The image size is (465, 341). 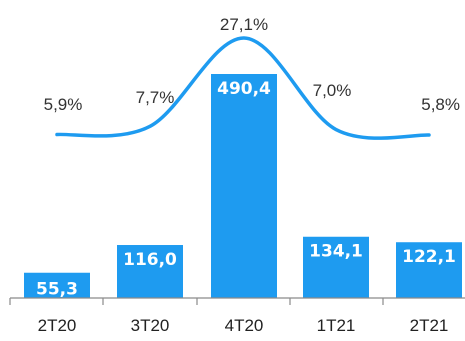 I want to click on bar-value-label: 134,1, so click(x=336, y=252).